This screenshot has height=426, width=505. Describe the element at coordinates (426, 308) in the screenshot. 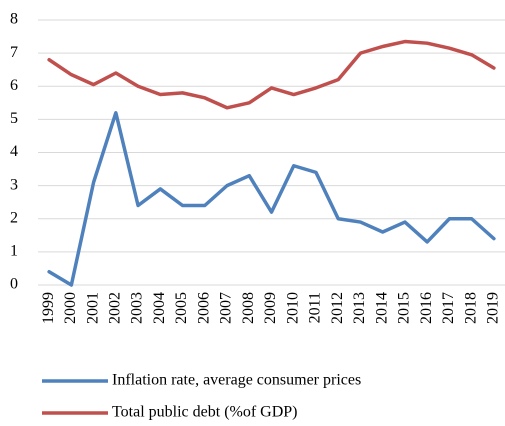

I see `x-tick-label: 2016` at that location.